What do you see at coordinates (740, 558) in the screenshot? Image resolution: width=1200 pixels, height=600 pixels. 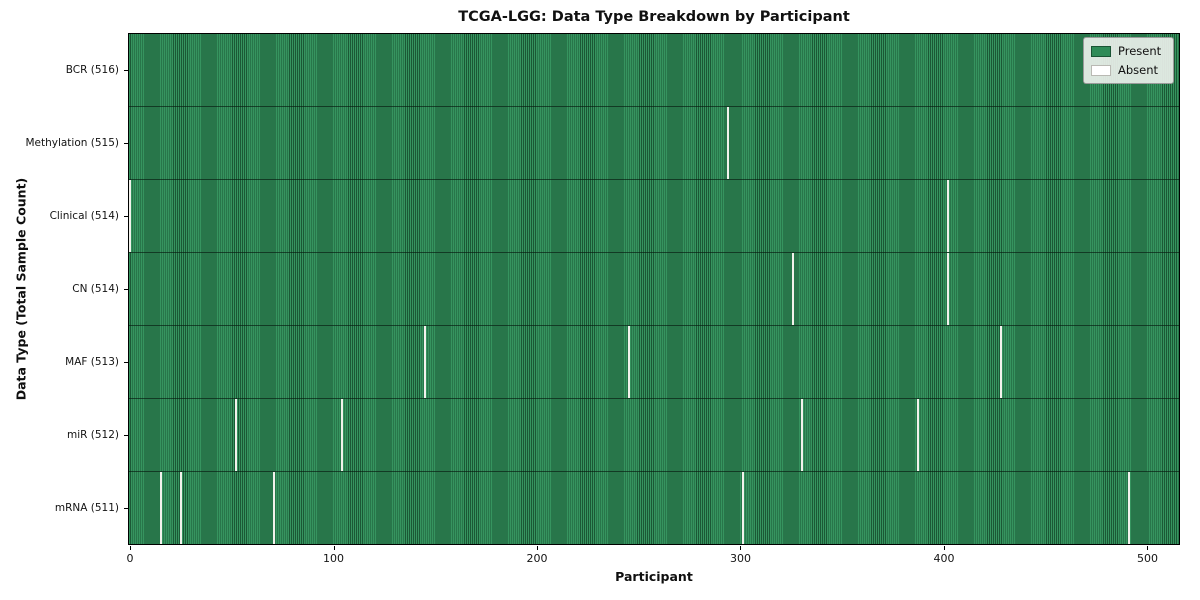 I see `x-tick-label: 300` at bounding box center [740, 558].